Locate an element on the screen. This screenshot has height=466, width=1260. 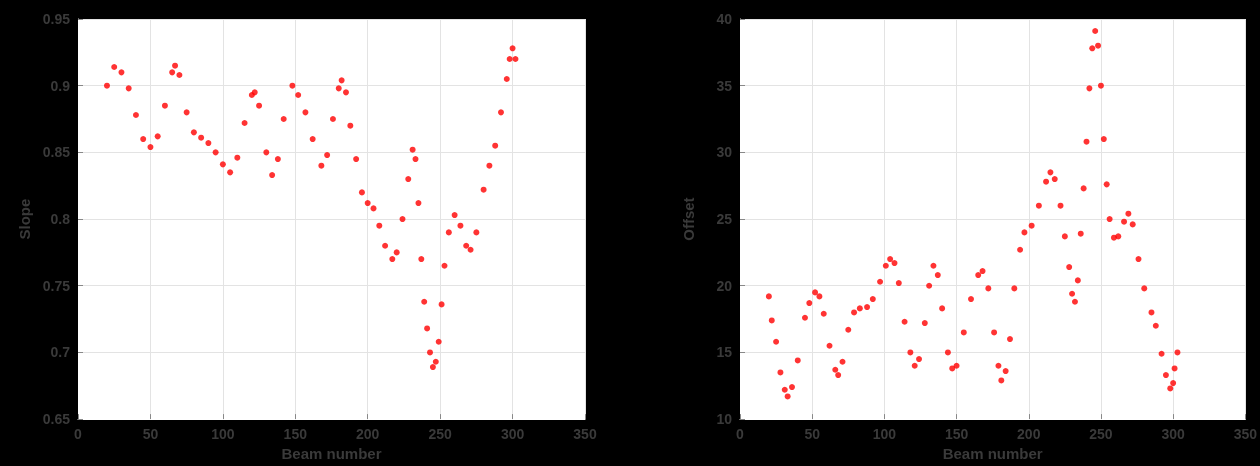
y-tick-label: 10 is located at coordinates (724, 419).